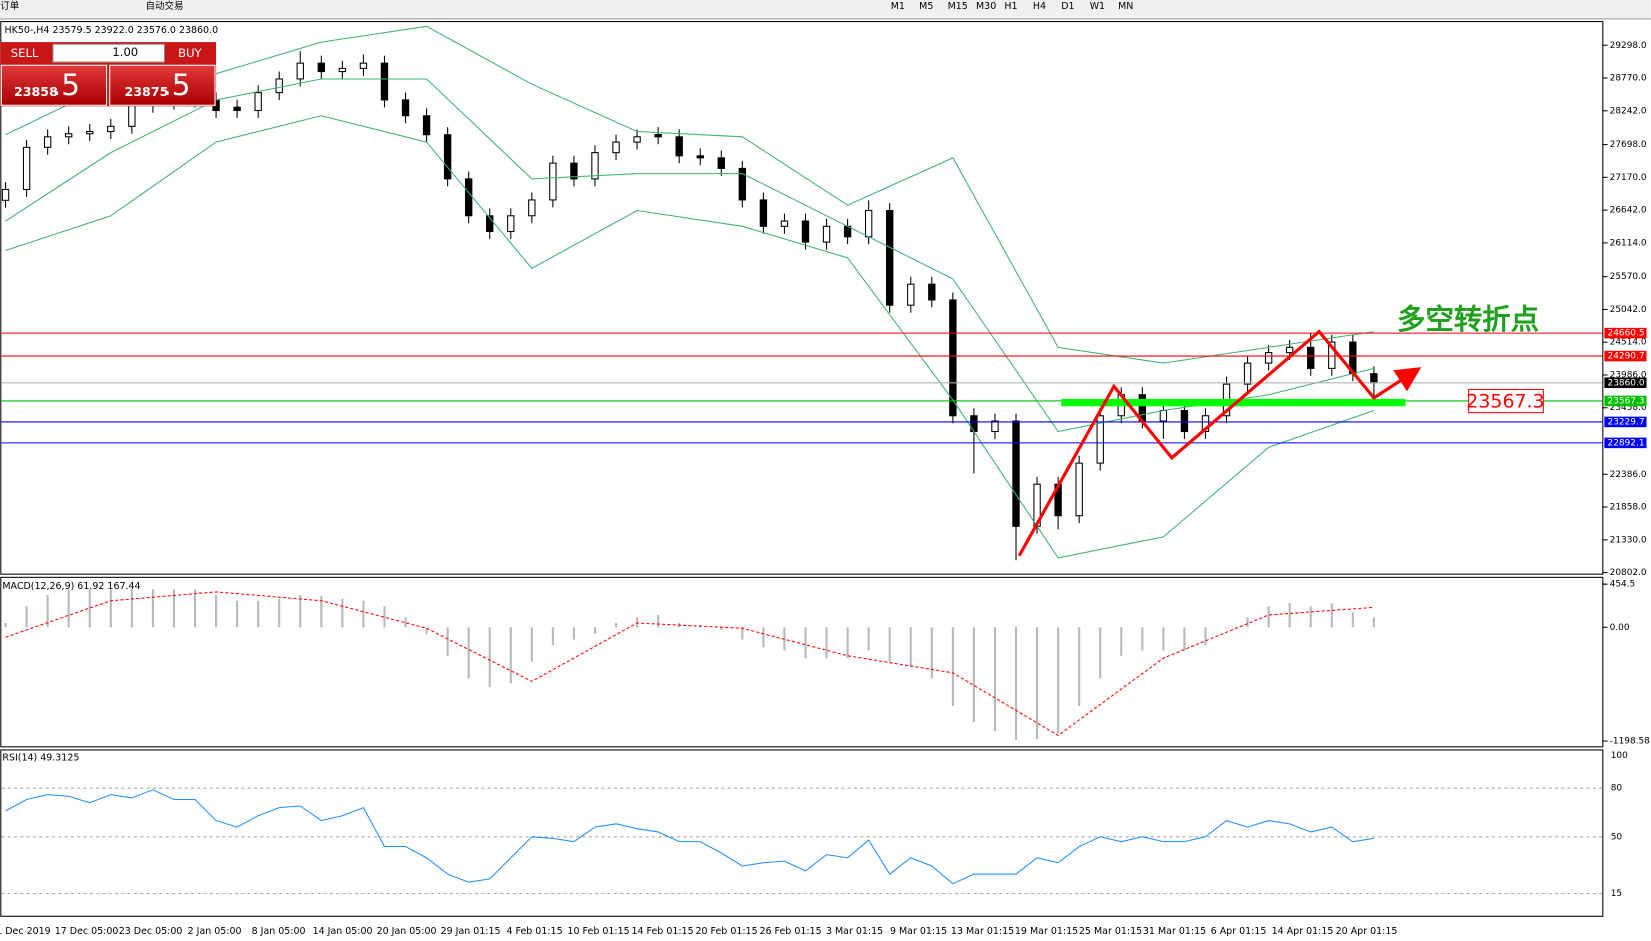  What do you see at coordinates (790, 931) in the screenshot?
I see `x-tick-label: 26 Feb 01:15` at bounding box center [790, 931].